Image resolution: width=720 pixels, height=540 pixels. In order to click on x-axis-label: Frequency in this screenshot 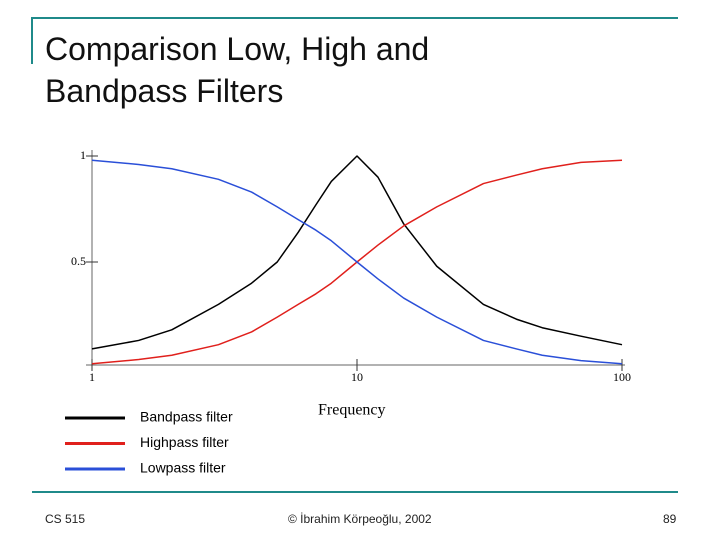, I will do `click(352, 410)`.